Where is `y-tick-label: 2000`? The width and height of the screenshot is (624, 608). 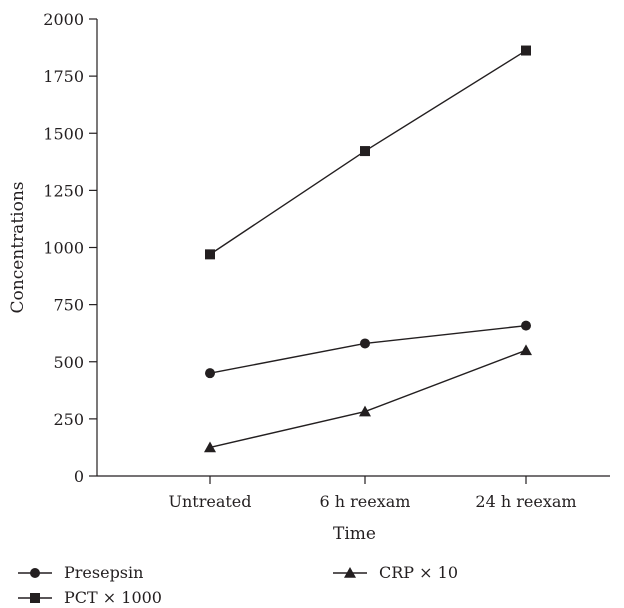 y-tick-label: 2000 is located at coordinates (63, 19).